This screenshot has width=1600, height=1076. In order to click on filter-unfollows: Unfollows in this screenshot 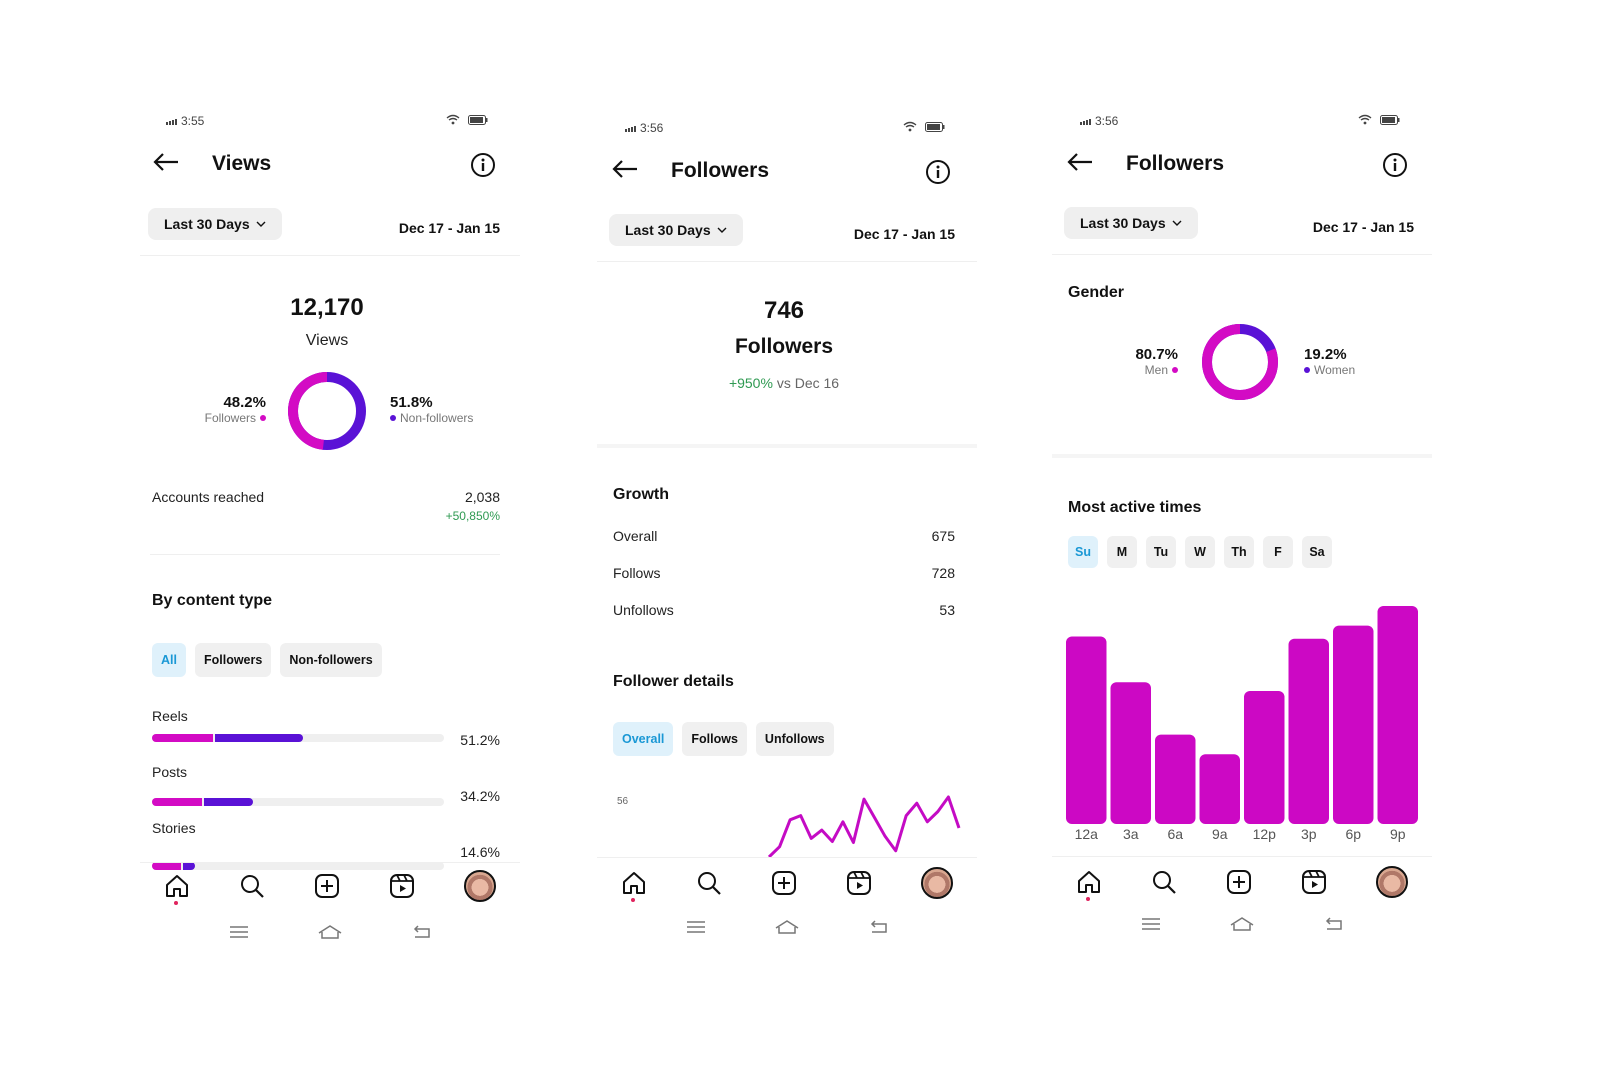, I will do `click(794, 739)`.